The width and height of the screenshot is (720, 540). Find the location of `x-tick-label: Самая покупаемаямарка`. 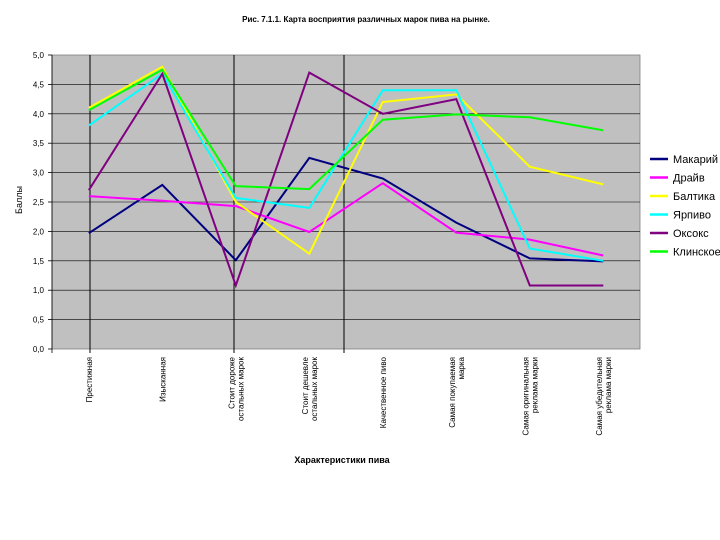

x-tick-label: Самая покупаемаямарка is located at coordinates (457, 391).